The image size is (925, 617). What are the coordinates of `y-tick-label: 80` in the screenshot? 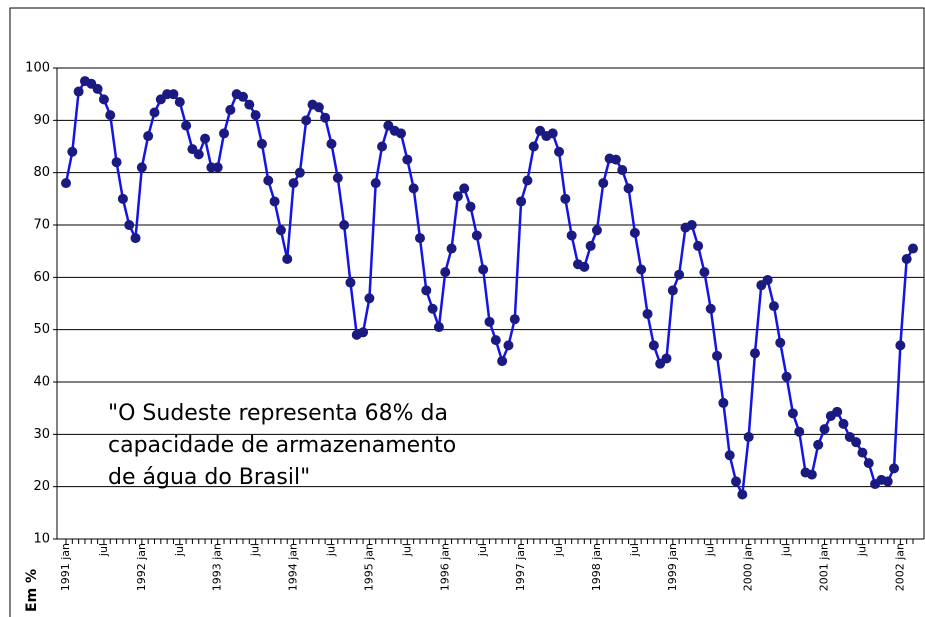 It's located at (41, 172).